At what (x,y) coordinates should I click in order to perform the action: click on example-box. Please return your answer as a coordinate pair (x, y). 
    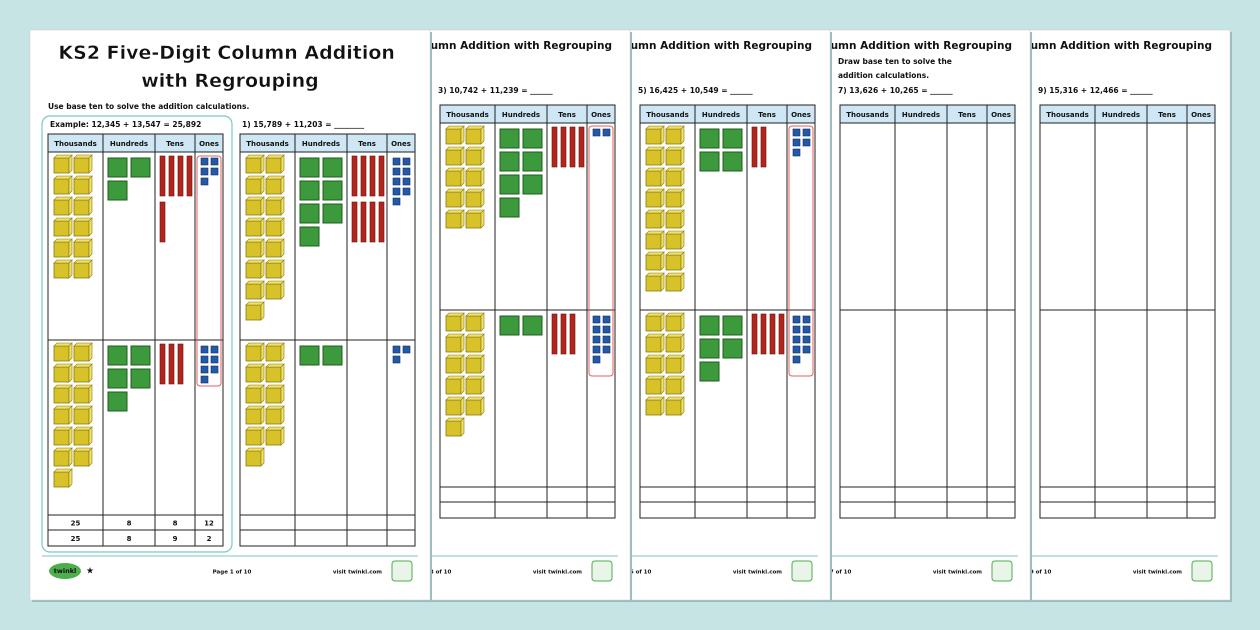
    Looking at the image, I should click on (137, 334).